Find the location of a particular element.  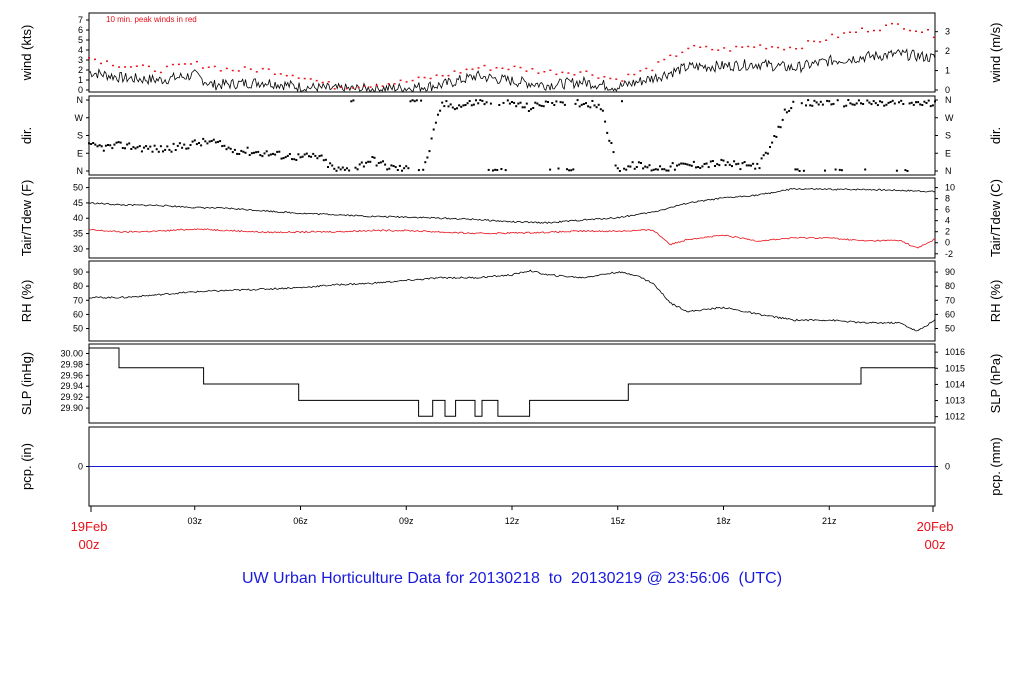

left-tick-label-rh: 60 is located at coordinates (78, 314).